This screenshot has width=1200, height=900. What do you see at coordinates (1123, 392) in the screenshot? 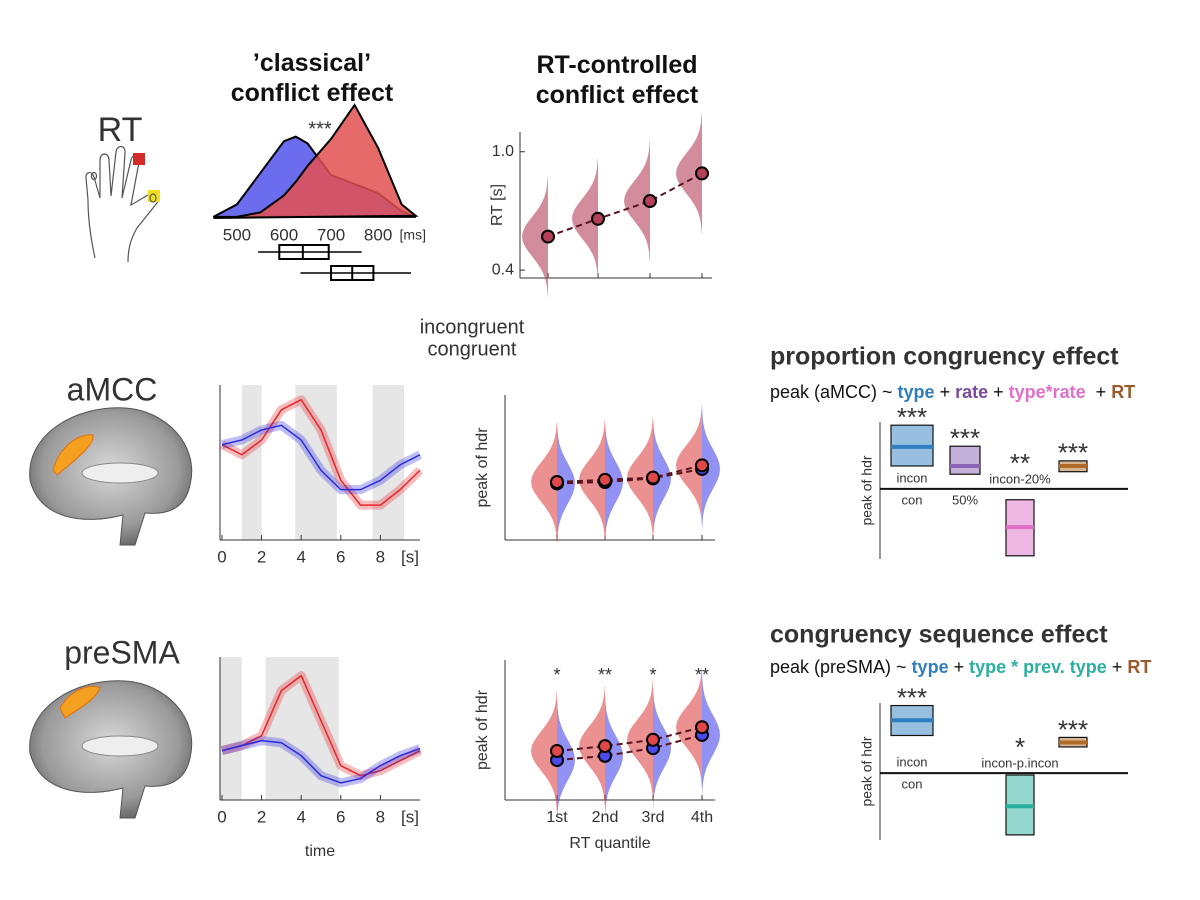
I see `formula-term: RT` at bounding box center [1123, 392].